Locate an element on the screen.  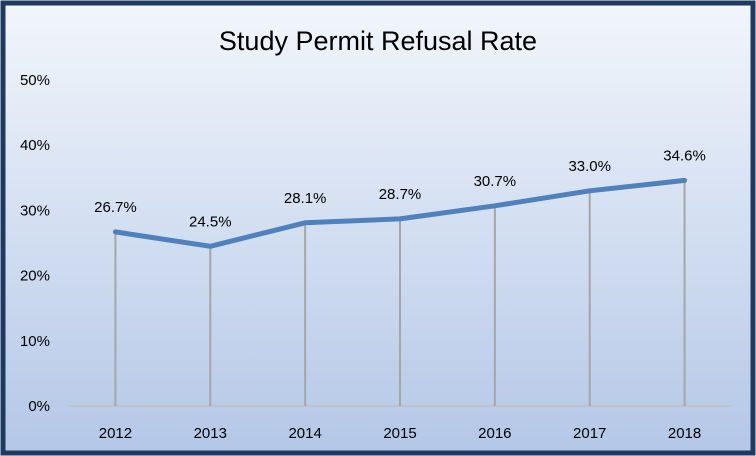
x-tick-label: 2015 is located at coordinates (399, 433).